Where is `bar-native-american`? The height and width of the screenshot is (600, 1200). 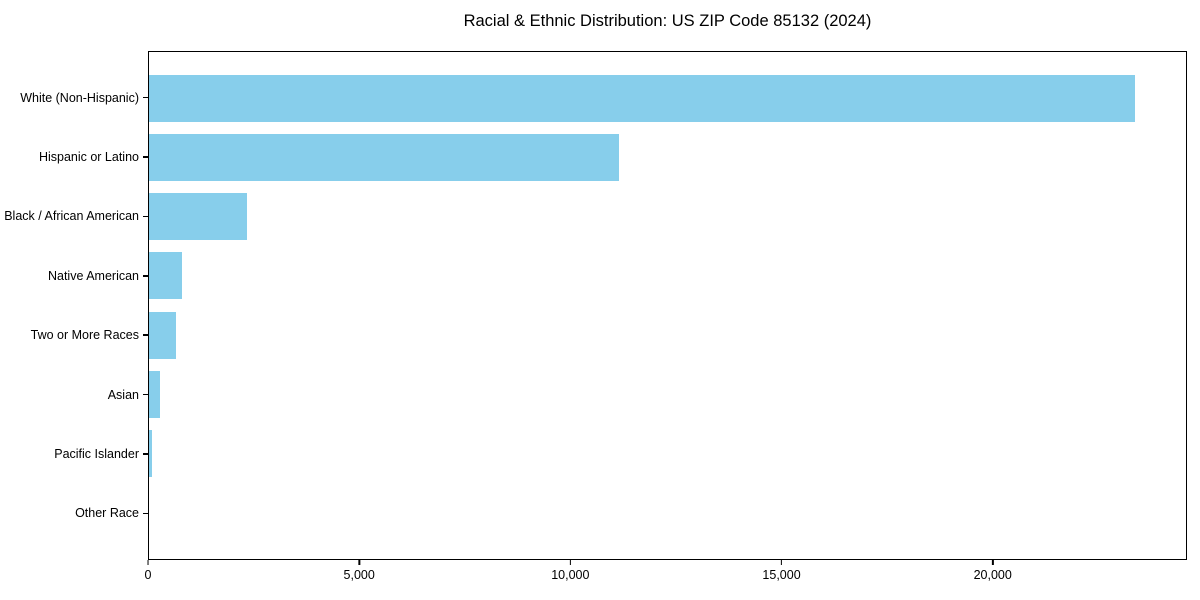 bar-native-american is located at coordinates (165, 276).